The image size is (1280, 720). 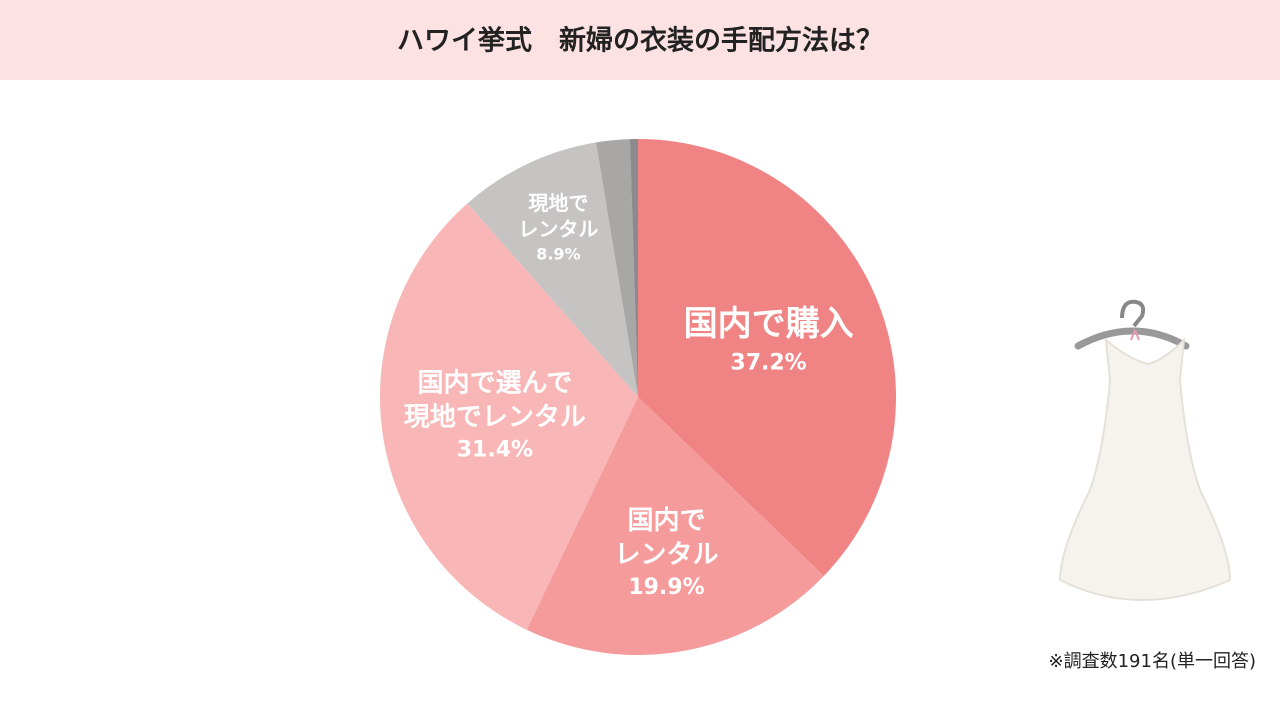 I want to click on slice-label: 国内で選んで現地でレンタル, so click(x=495, y=400).